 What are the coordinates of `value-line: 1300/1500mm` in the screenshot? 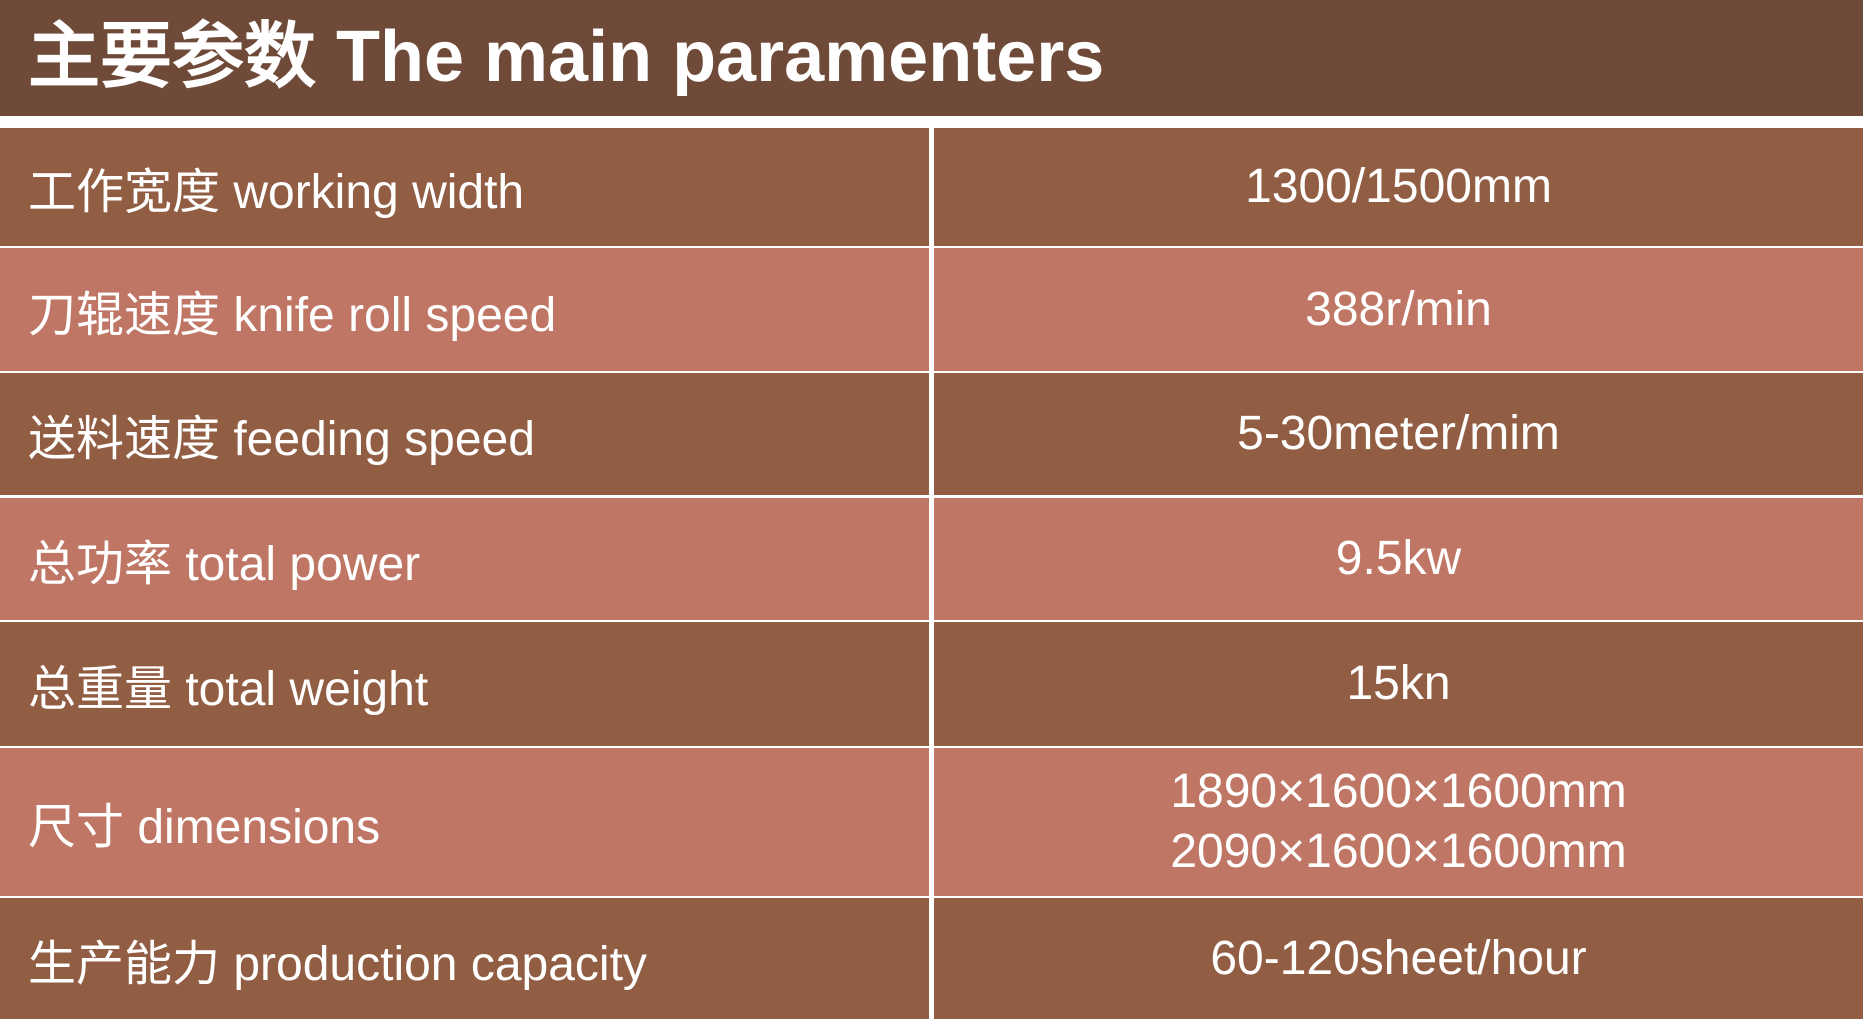 It's located at (1398, 186).